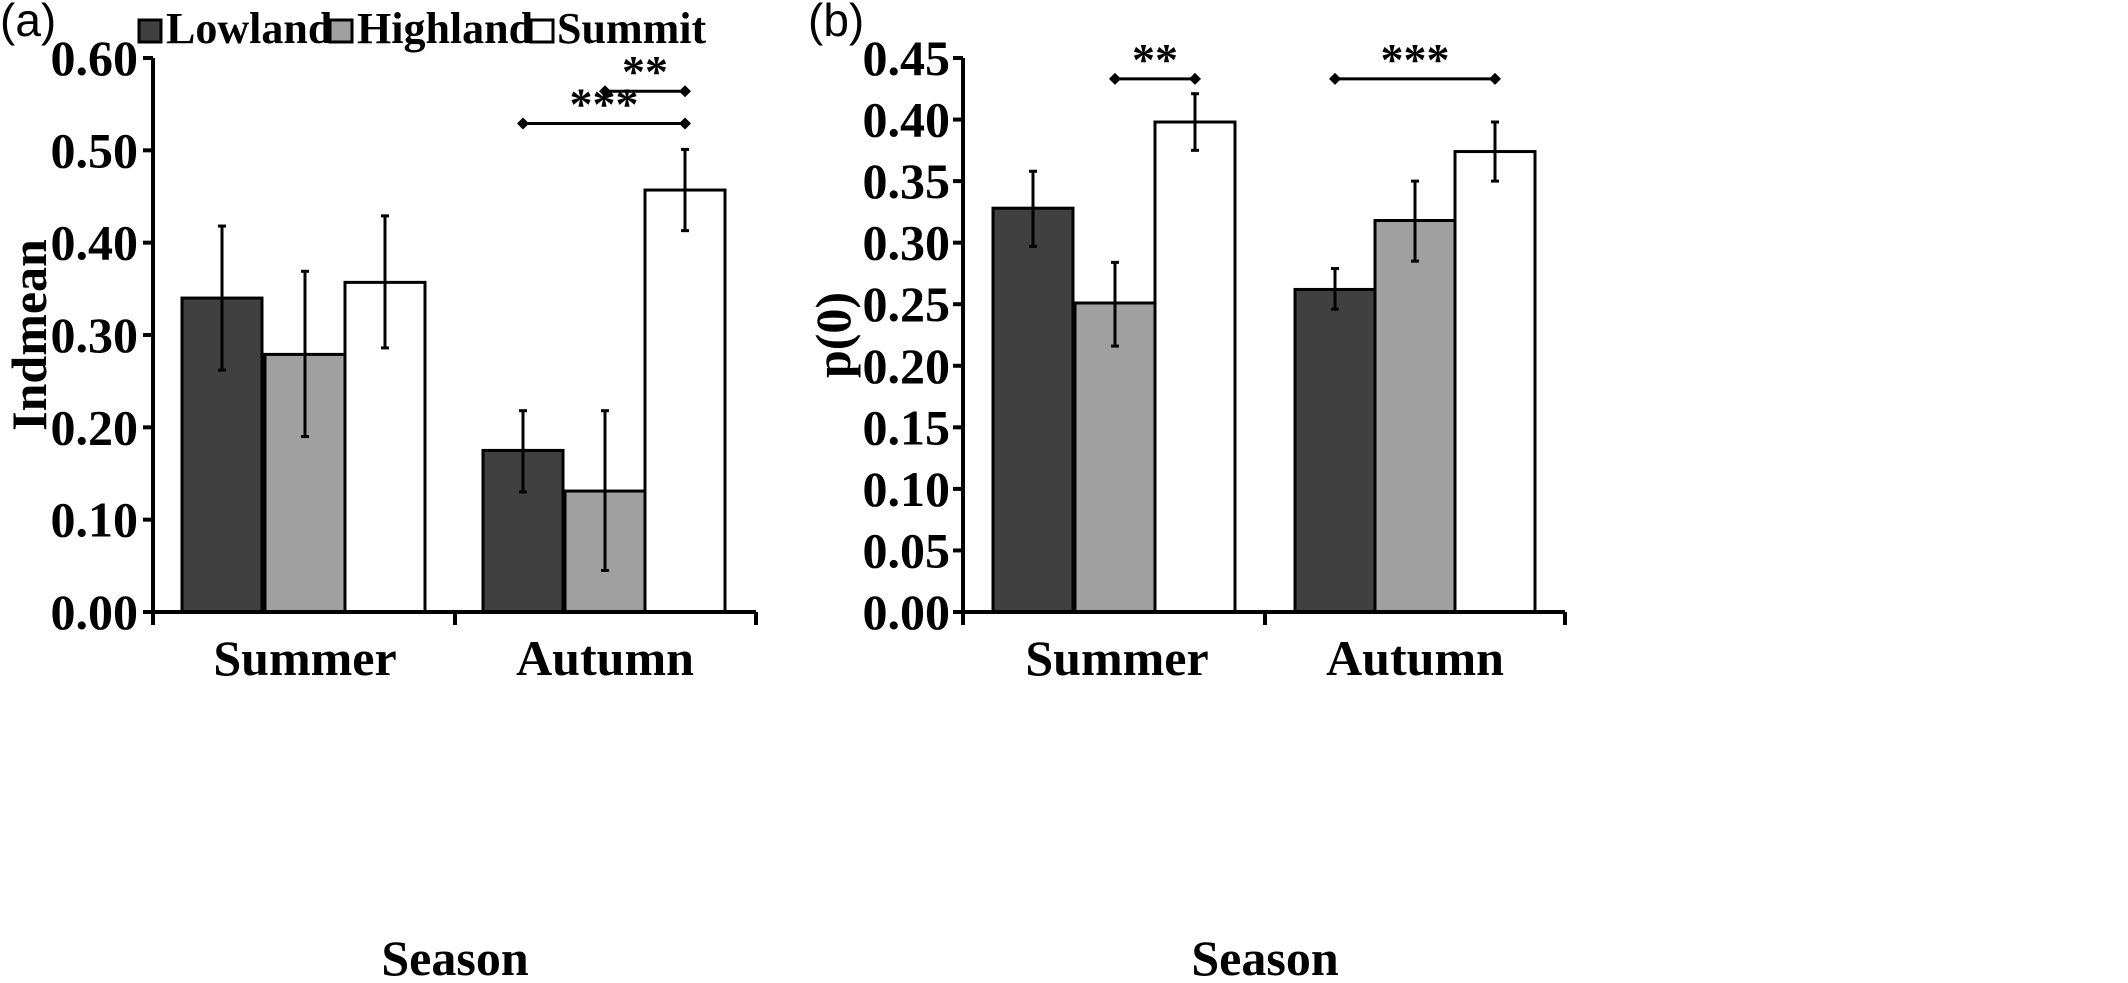  Describe the element at coordinates (28, 23) in the screenshot. I see `panel-letter: (a)` at that location.